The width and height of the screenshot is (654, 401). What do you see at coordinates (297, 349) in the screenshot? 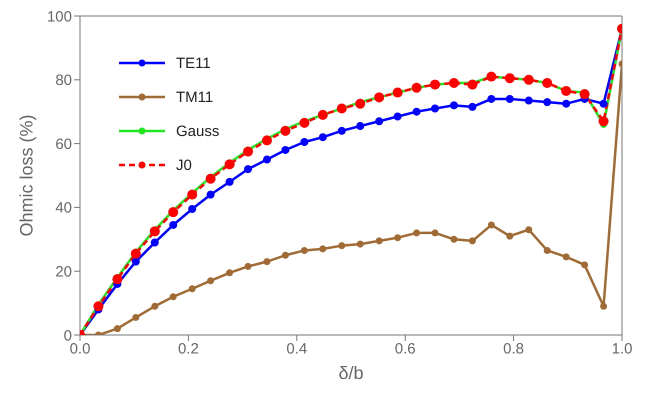
I see `x-tick-label: 0.4` at bounding box center [297, 349].